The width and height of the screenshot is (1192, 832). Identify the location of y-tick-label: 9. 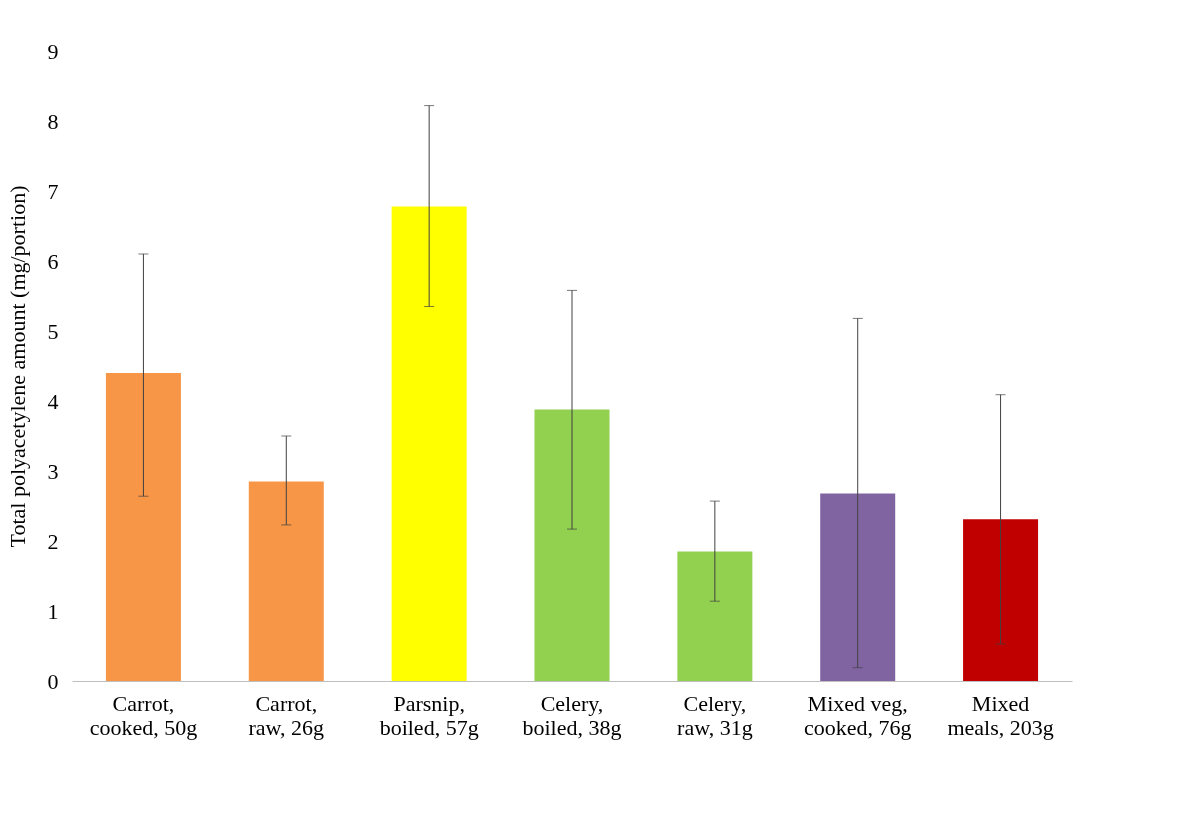
(53, 51).